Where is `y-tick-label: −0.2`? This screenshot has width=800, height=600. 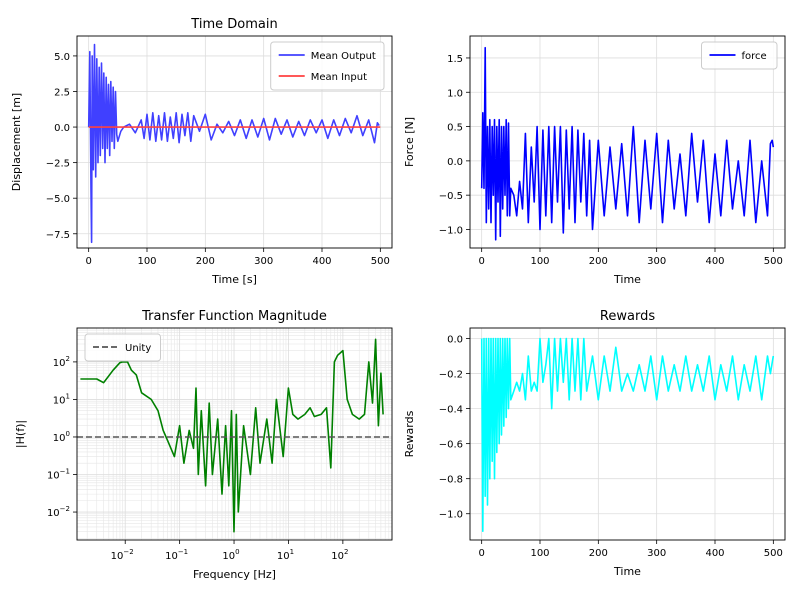
y-tick-label: −0.2 is located at coordinates (451, 375).